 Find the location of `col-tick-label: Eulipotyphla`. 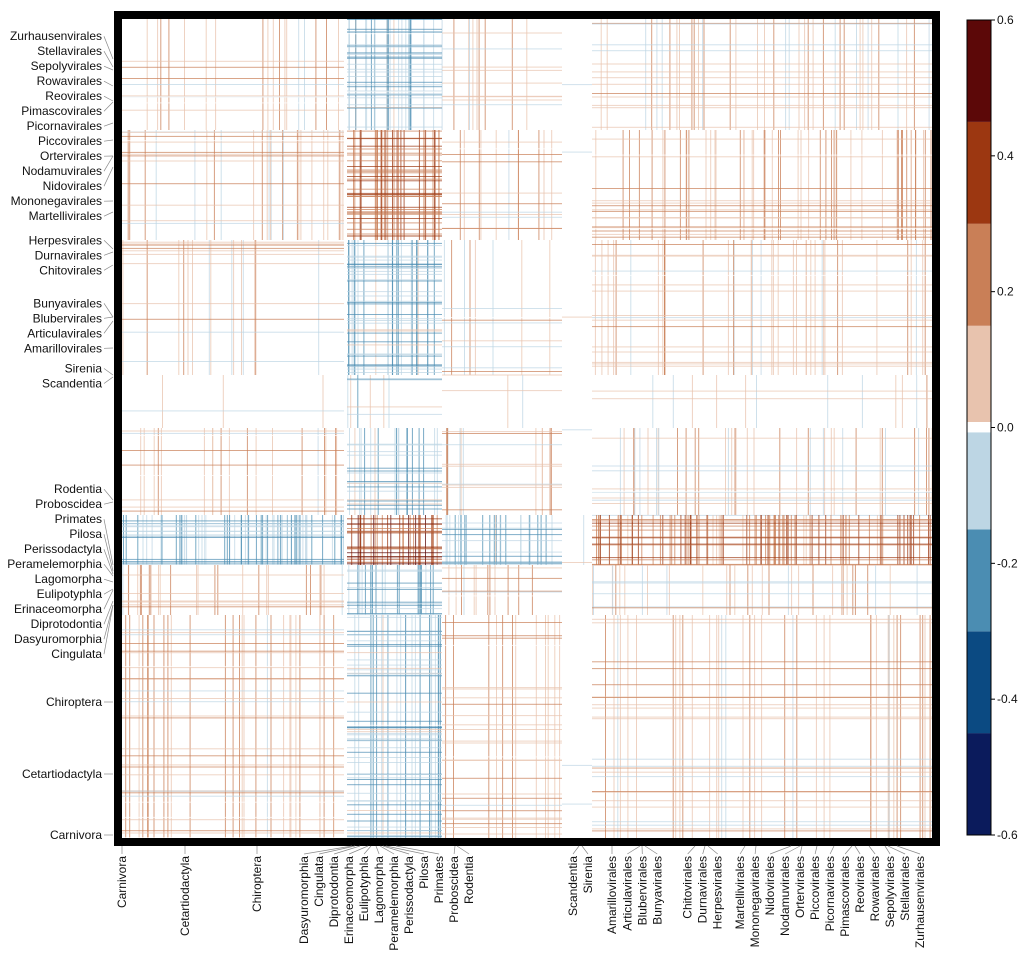

col-tick-label: Eulipotyphla is located at coordinates (364, 889).